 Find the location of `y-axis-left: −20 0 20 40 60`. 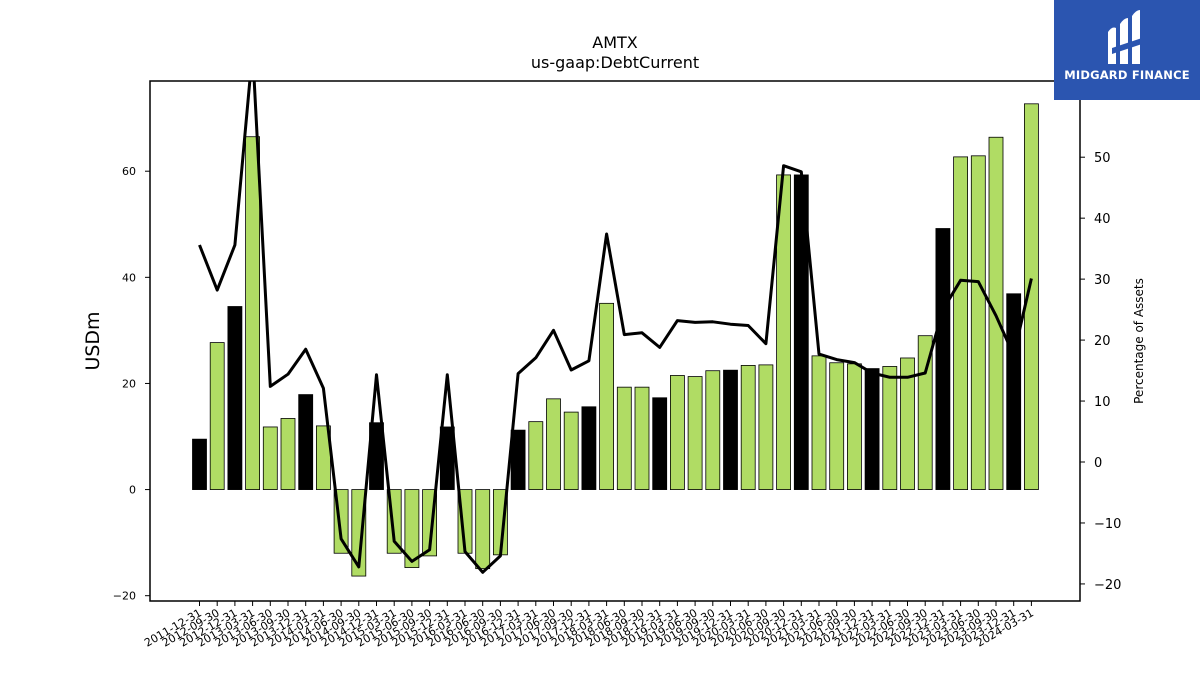

y-axis-left: −20 0 20 40 60 is located at coordinates (131, 384).